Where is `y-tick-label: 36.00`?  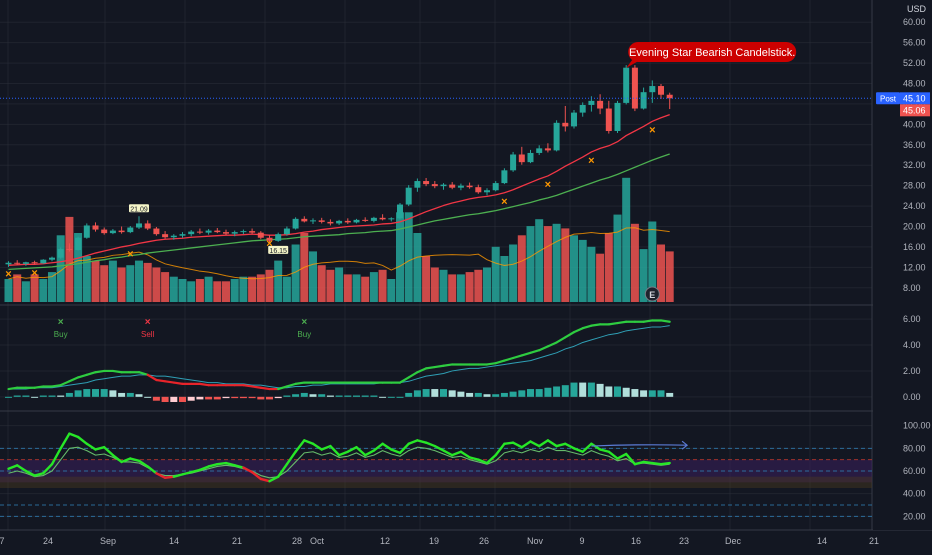 y-tick-label: 36.00 is located at coordinates (914, 145).